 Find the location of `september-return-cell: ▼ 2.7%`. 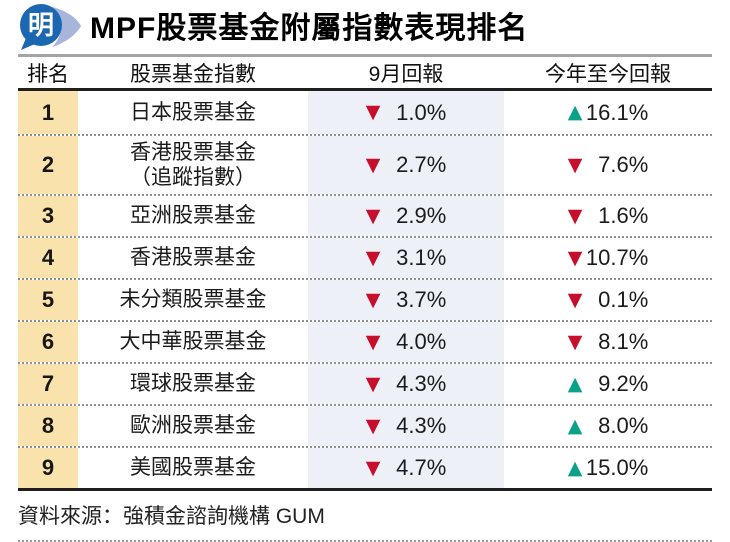

september-return-cell: ▼ 2.7% is located at coordinates (406, 165).